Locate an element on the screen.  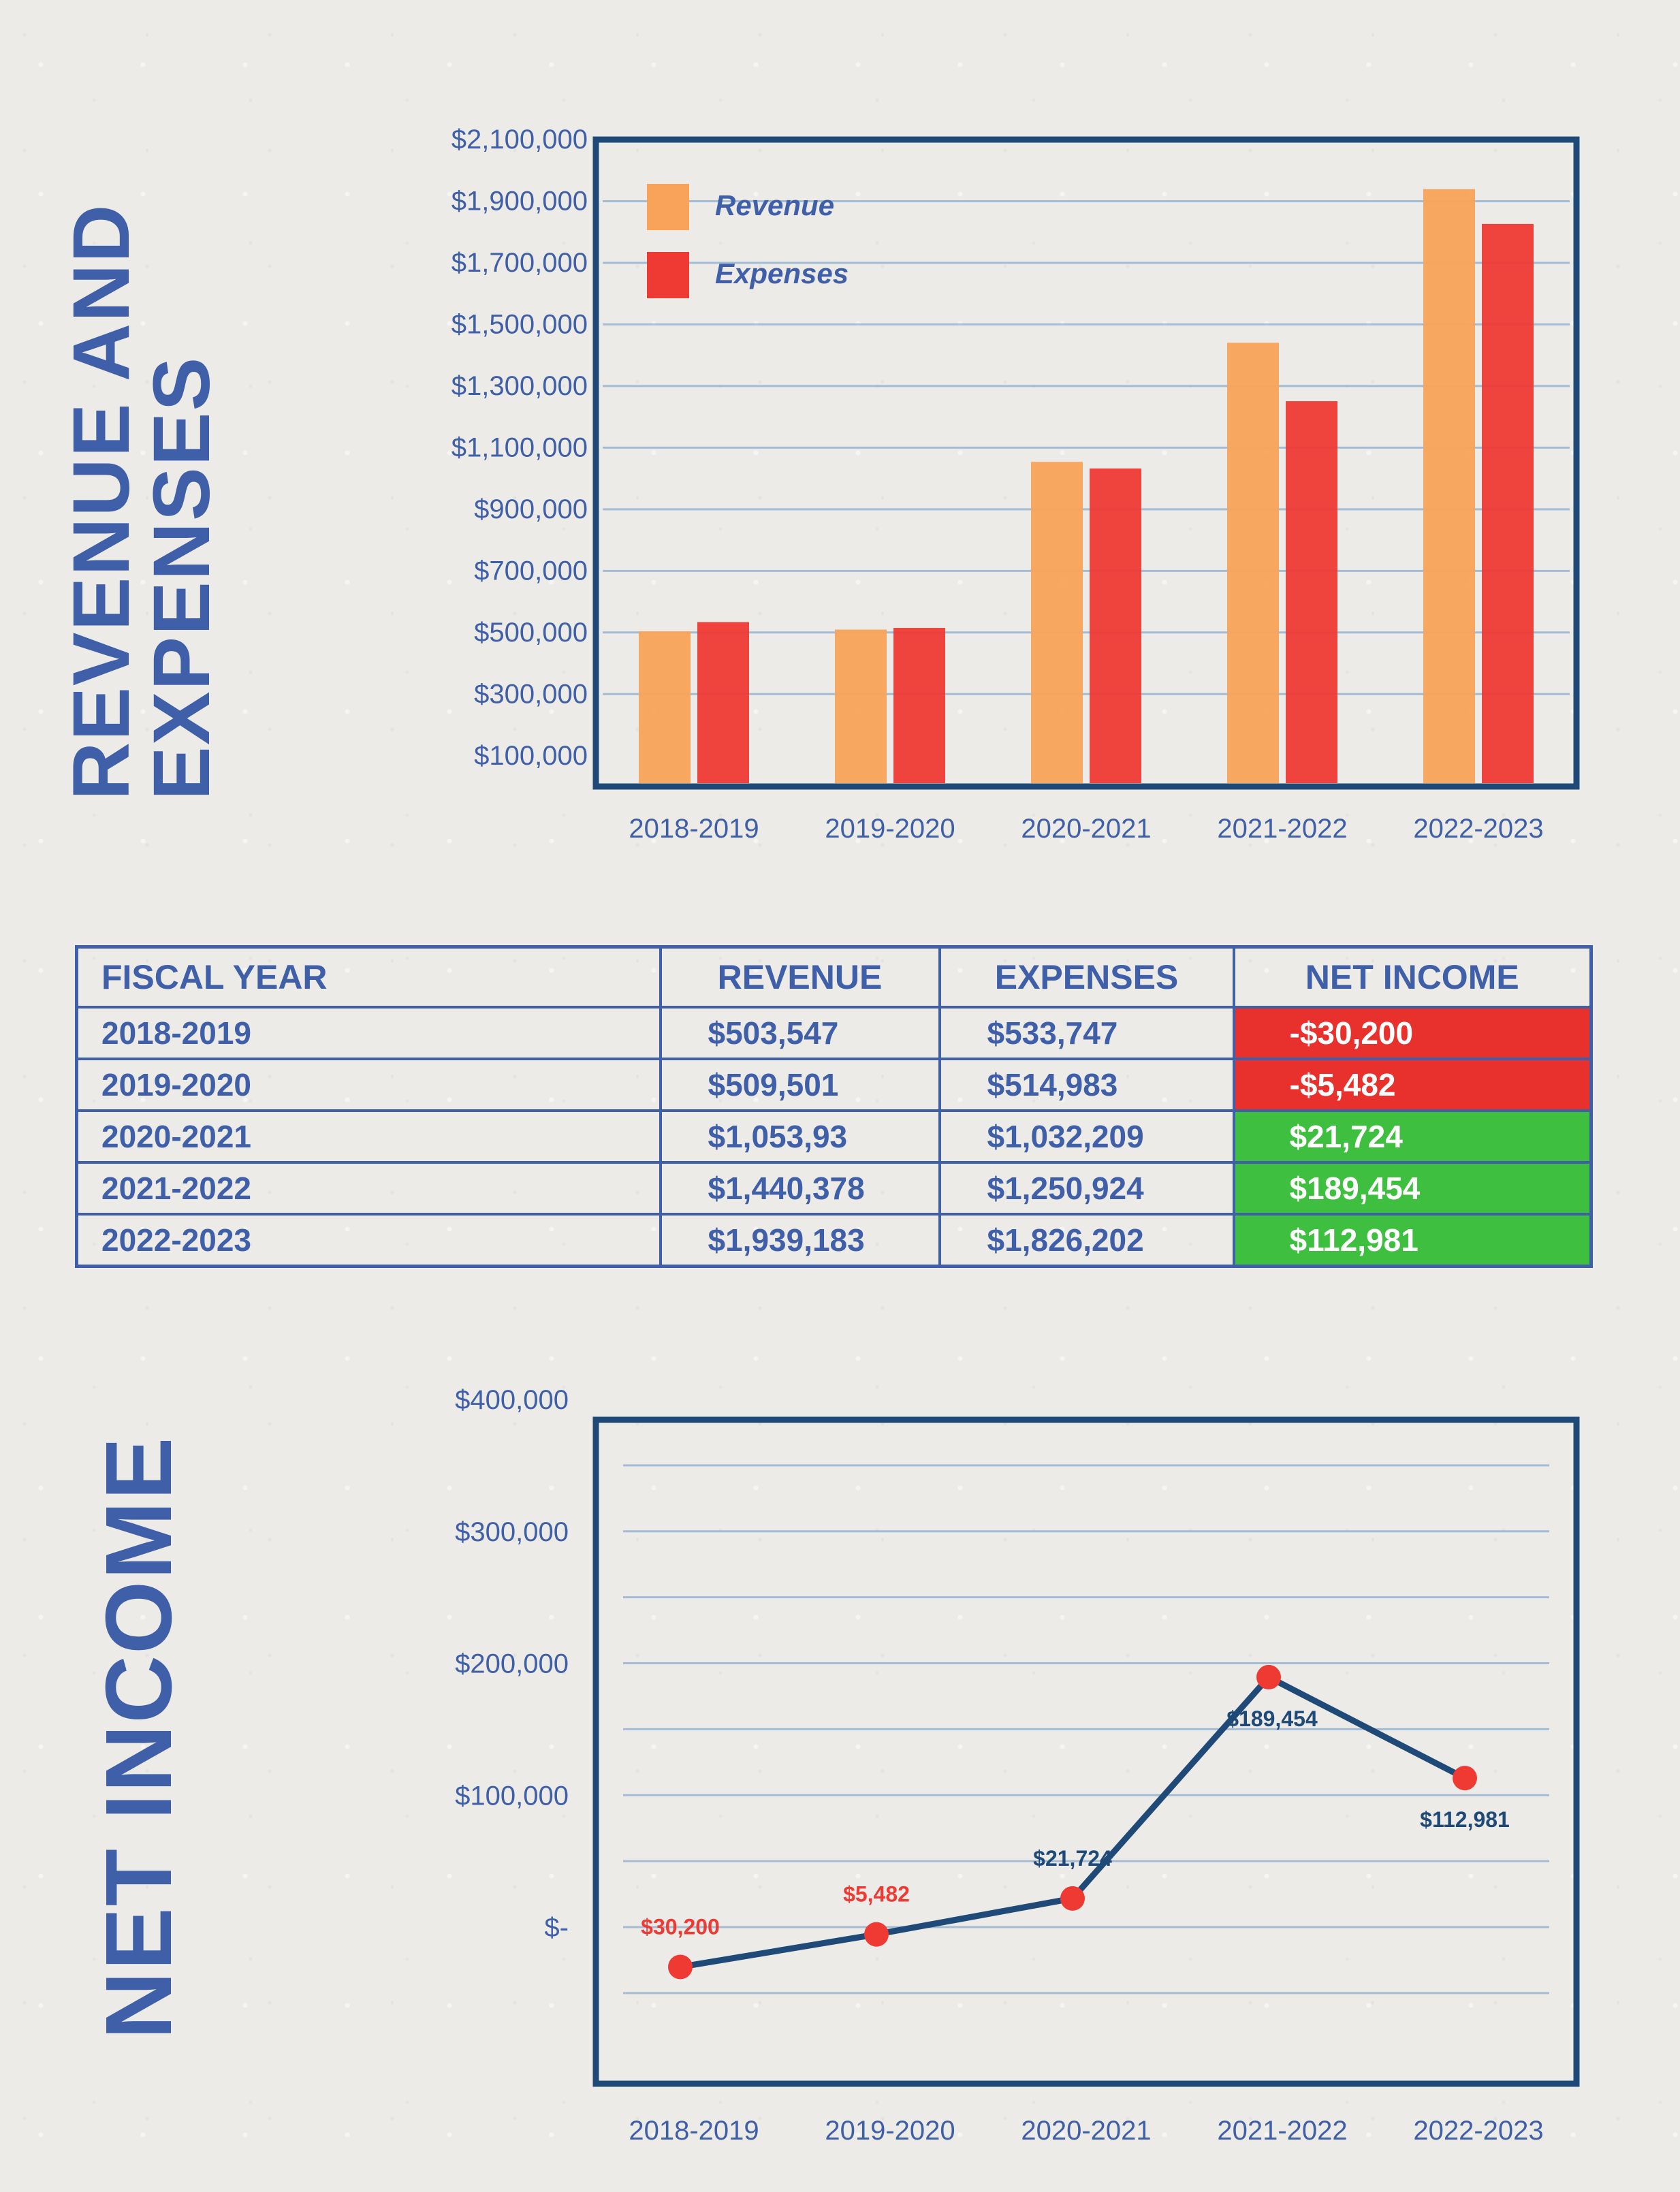
y-tick-label: $200,000 is located at coordinates (512, 1664).